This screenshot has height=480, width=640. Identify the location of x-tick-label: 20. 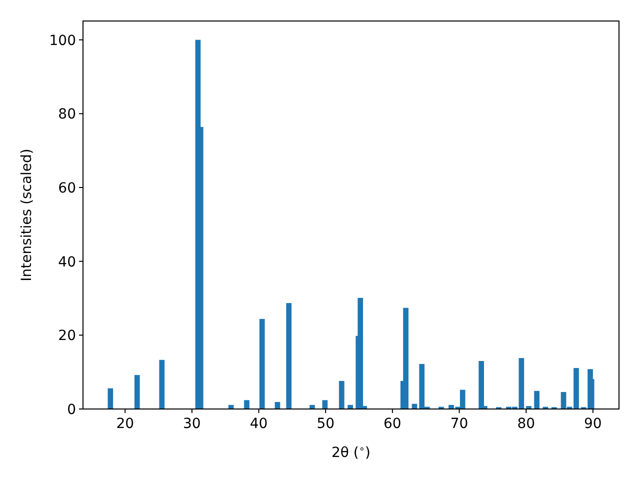
(125, 424).